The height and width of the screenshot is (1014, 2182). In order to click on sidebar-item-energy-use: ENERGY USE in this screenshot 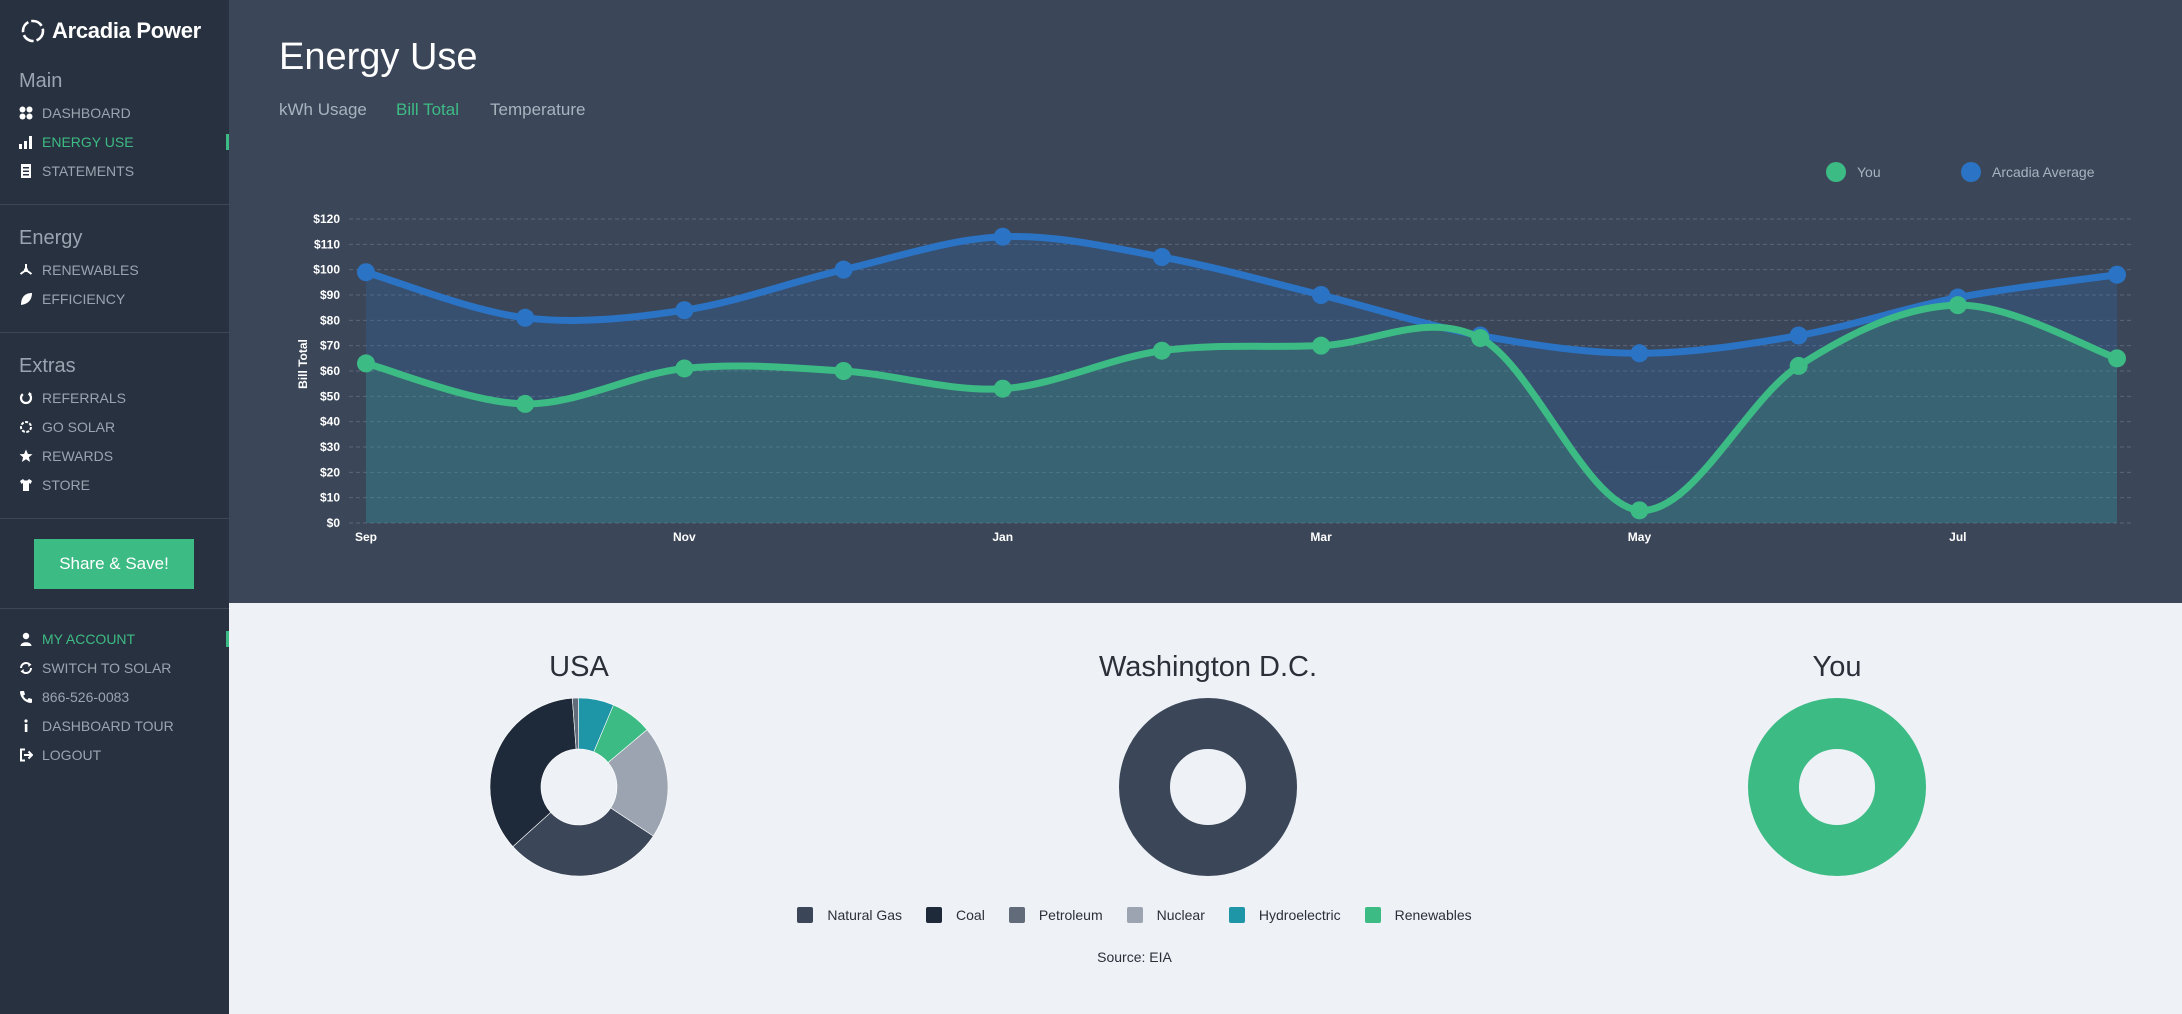, I will do `click(76, 142)`.